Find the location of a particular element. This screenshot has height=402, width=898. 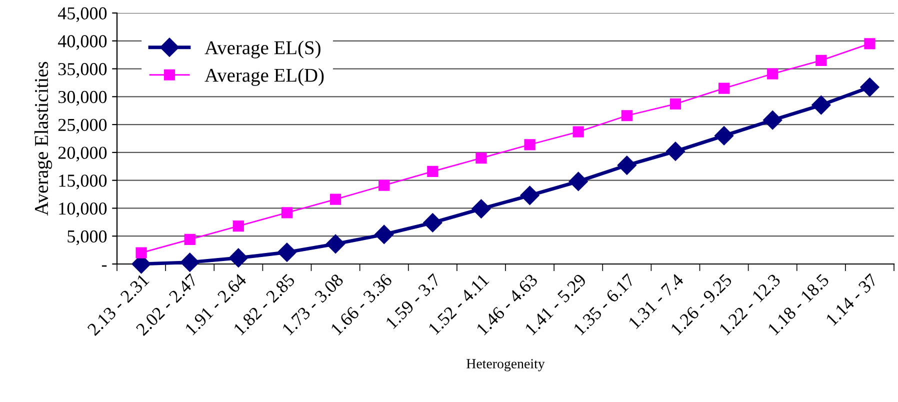

y-axis-title: Average Elasticities is located at coordinates (43, 139).